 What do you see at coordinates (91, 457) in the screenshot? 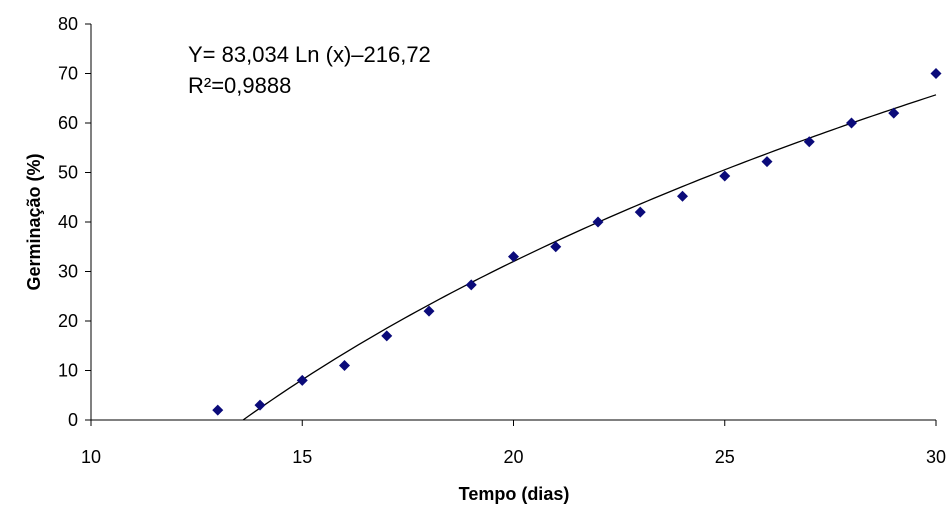
I see `x-tick-label: 10` at bounding box center [91, 457].